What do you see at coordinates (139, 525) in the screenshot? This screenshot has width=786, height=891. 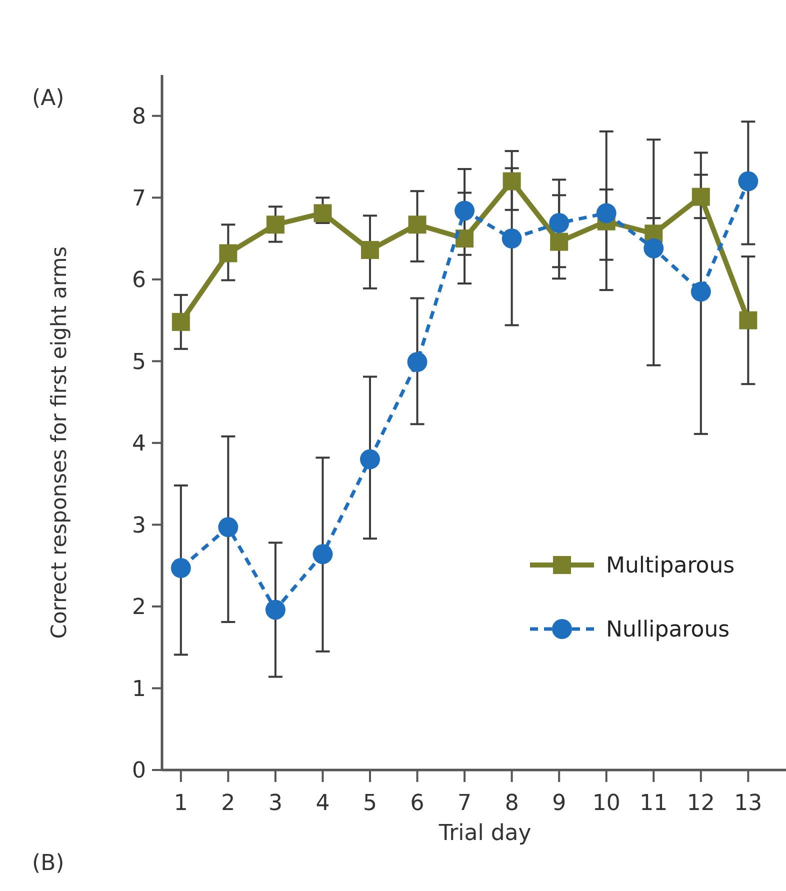 I see `y-tick-label: 3` at bounding box center [139, 525].